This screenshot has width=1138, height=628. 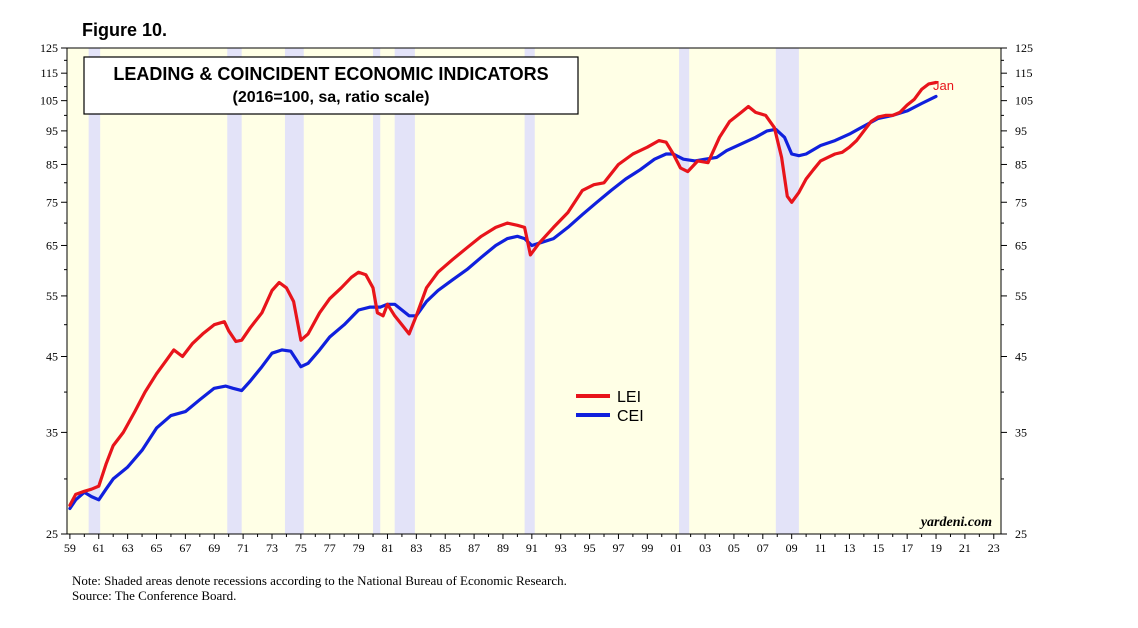 I want to click on y-tick-label-left: 55, so click(x=52, y=296).